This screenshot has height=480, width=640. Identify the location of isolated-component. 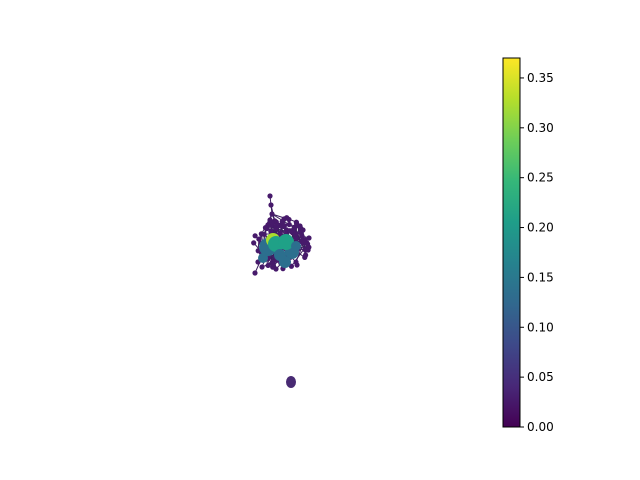
(291, 382).